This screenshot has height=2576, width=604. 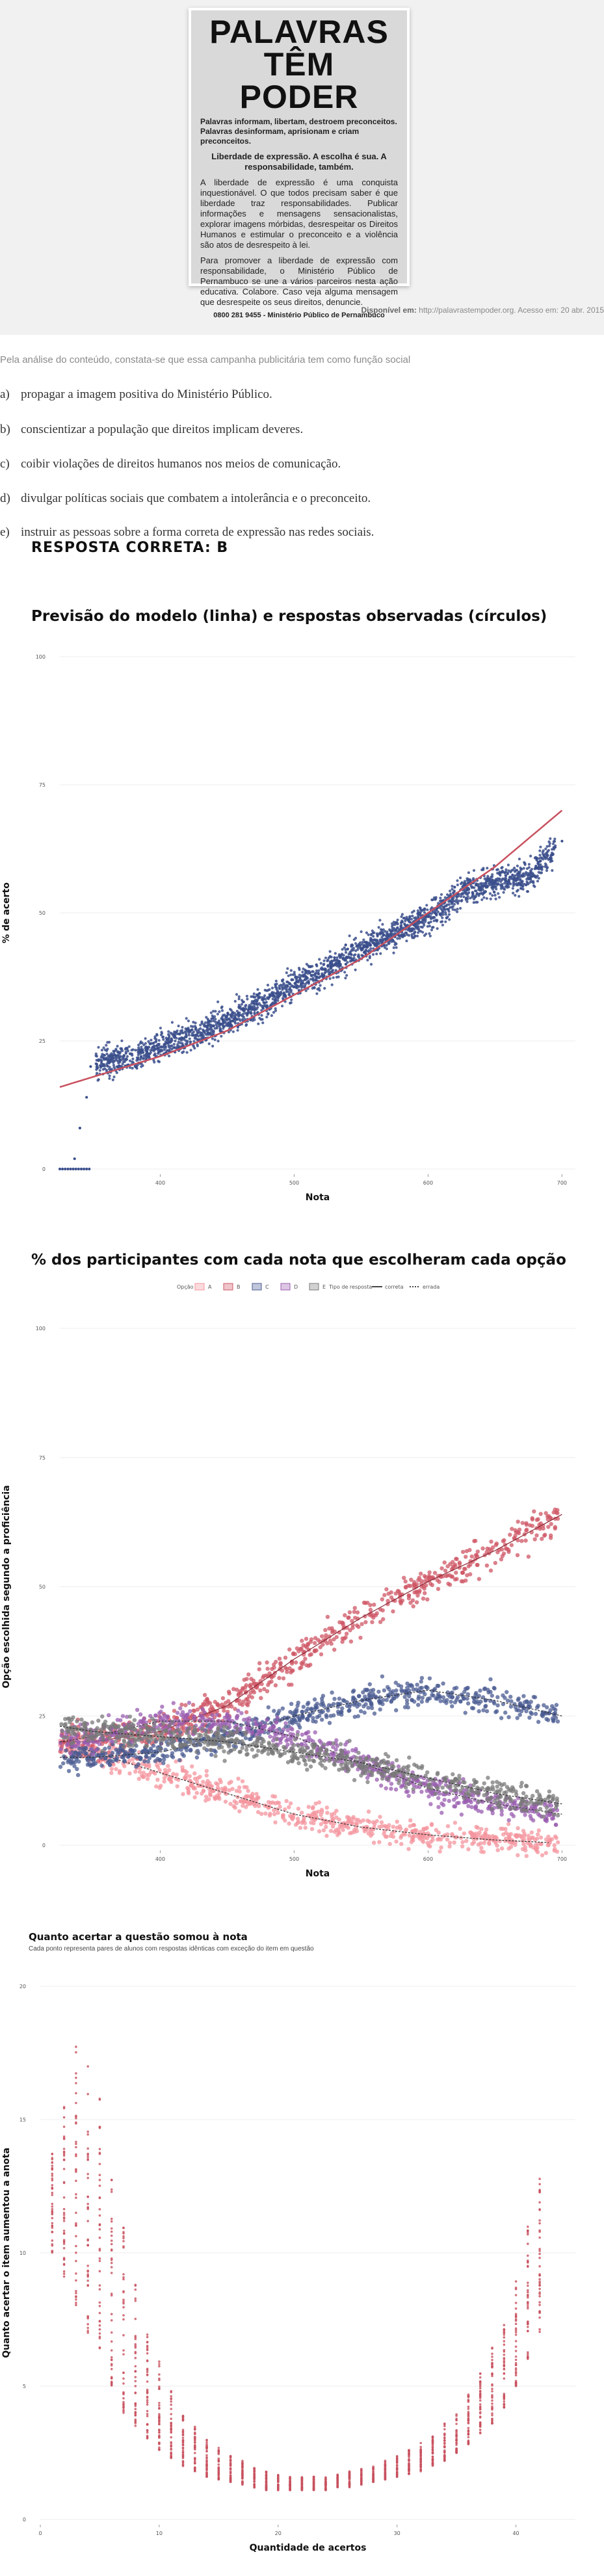 What do you see at coordinates (428, 1859) in the screenshot?
I see `x-tick-label: 600` at bounding box center [428, 1859].